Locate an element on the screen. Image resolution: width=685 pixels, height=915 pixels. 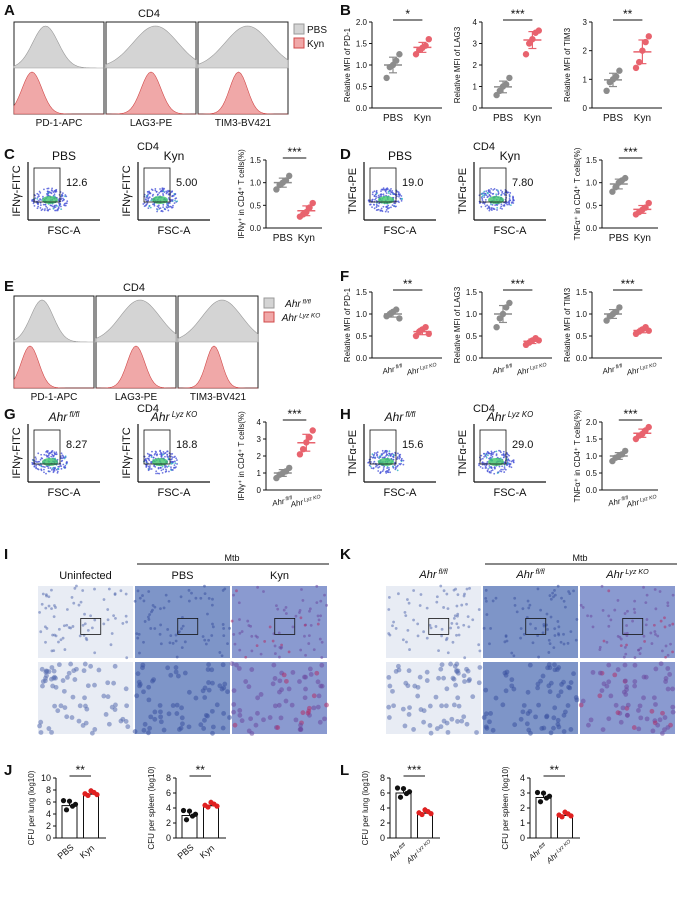
B3-ytick-label-2: 2 is located at coordinates (585, 51).